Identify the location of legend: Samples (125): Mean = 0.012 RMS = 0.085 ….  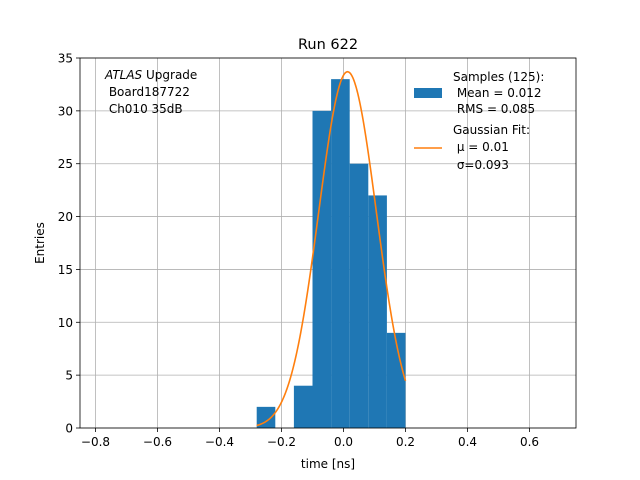
(479, 121).